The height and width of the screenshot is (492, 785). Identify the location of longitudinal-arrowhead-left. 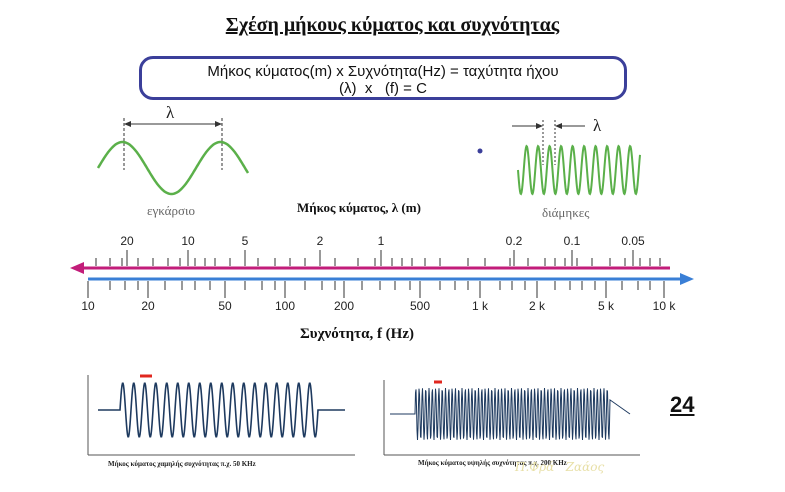
(539, 126).